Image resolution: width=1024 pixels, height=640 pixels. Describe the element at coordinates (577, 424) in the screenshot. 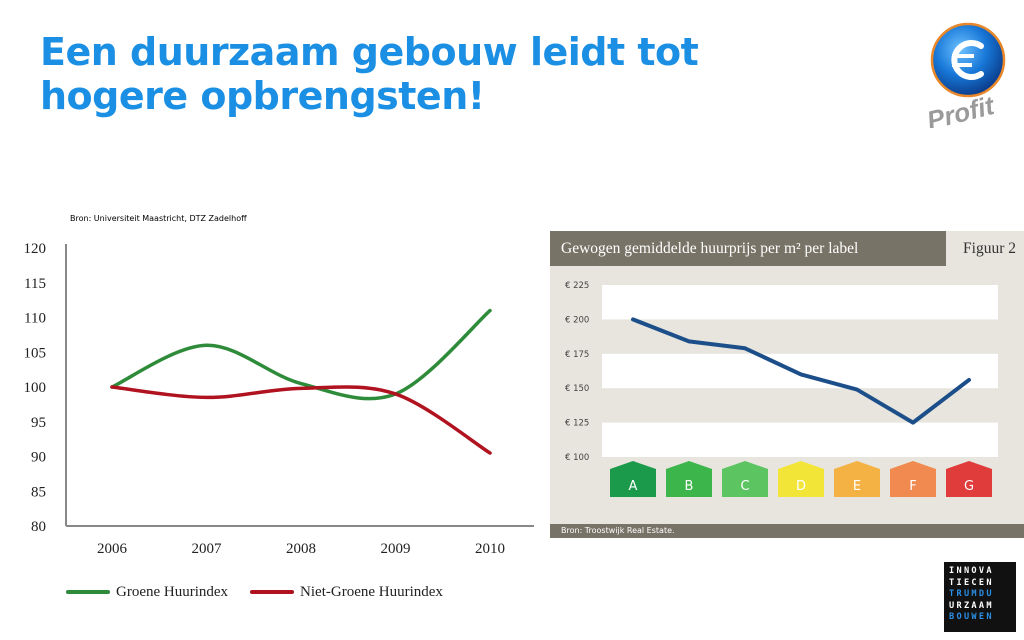

I see `y-tick-label: € 125` at that location.